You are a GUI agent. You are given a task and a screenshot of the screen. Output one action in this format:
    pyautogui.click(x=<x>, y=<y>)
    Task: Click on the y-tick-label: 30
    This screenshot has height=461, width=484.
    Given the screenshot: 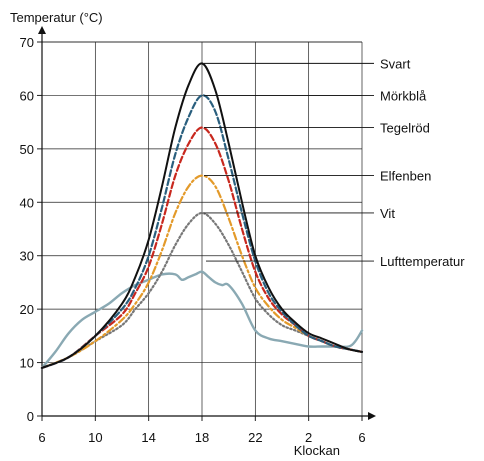 What is the action you would take?
    pyautogui.click(x=27, y=256)
    